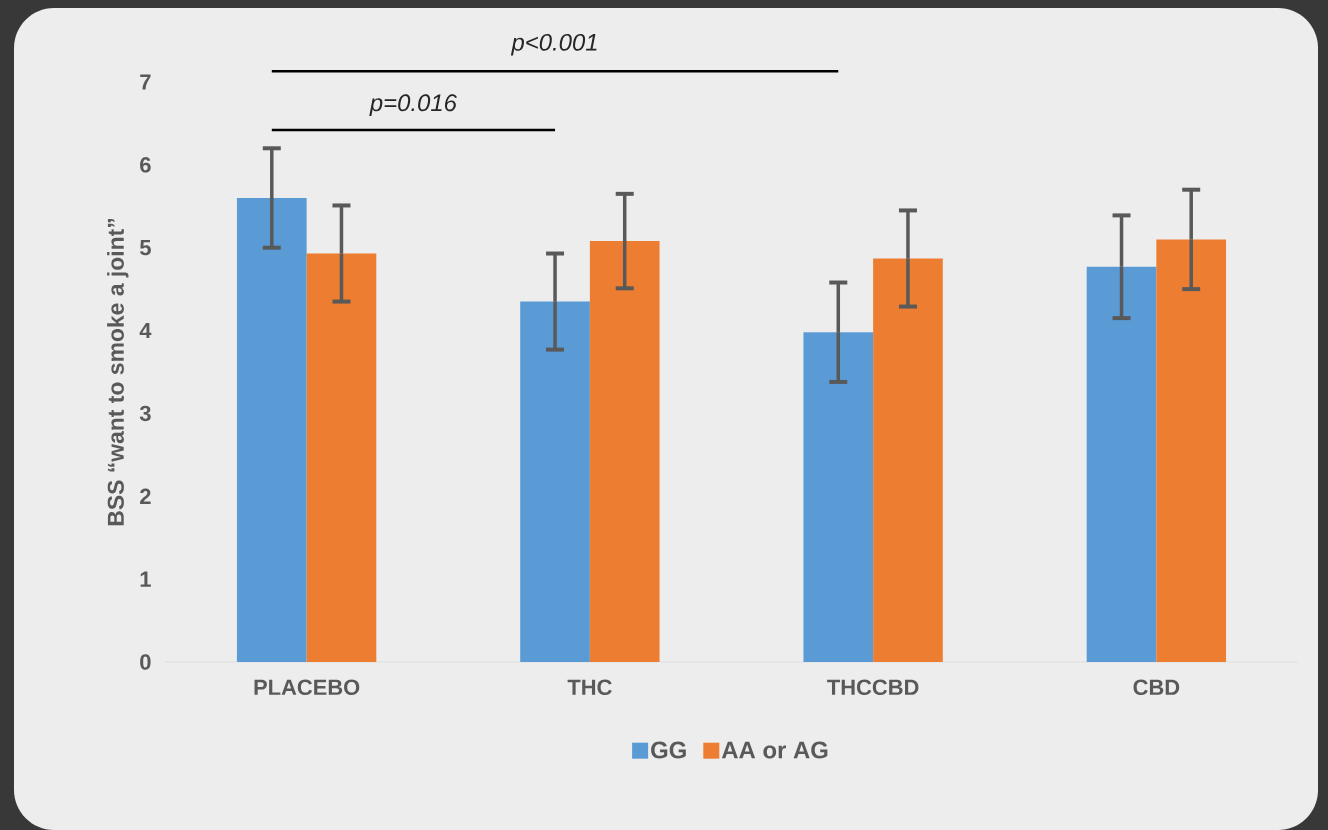 Image resolution: width=1328 pixels, height=830 pixels. Describe the element at coordinates (118, 372) in the screenshot. I see `y-axis-title: BSS “want to smoke a joint”` at that location.